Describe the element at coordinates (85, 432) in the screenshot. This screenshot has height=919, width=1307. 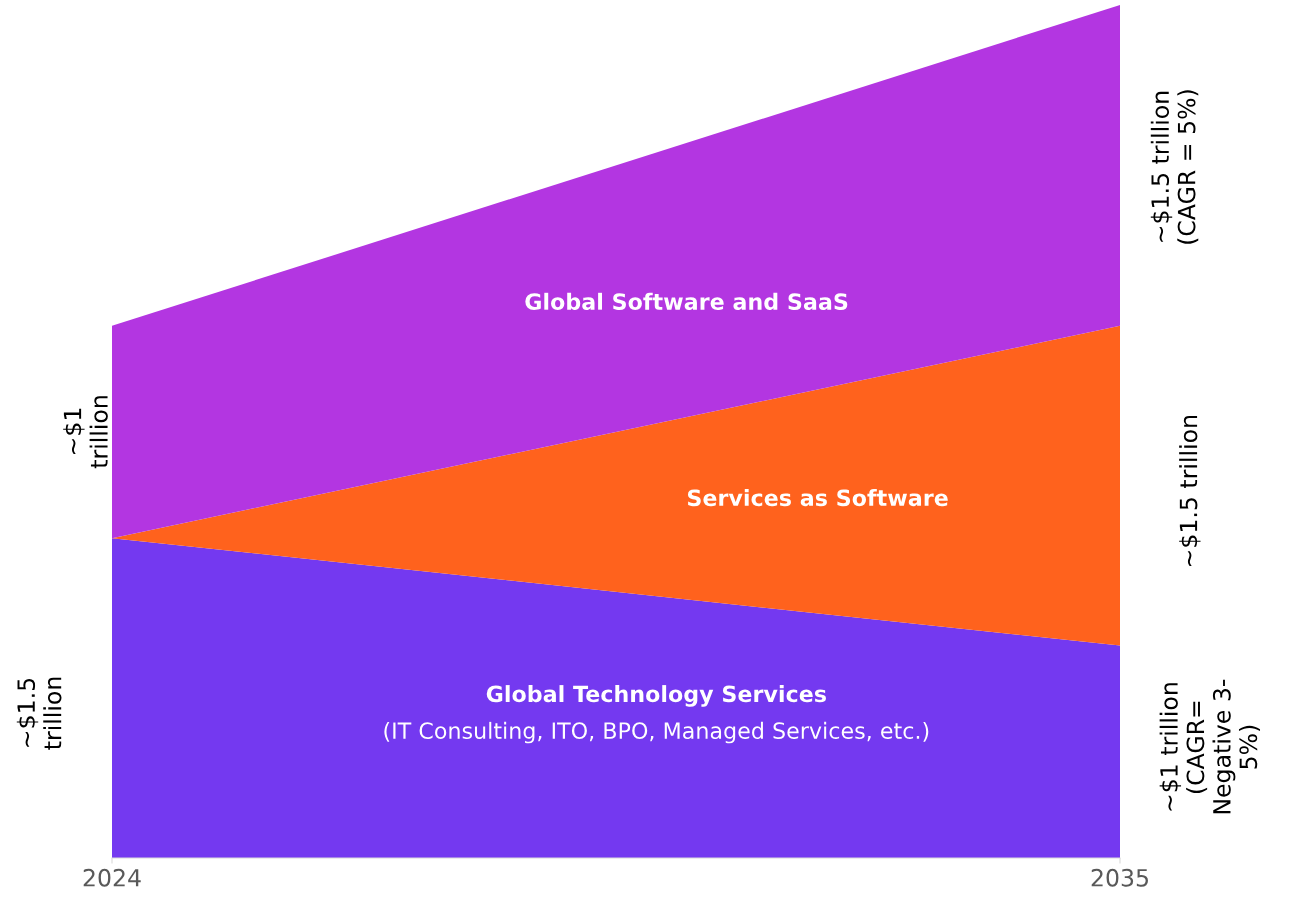
I see `text: ~$1 trillion` at that location.